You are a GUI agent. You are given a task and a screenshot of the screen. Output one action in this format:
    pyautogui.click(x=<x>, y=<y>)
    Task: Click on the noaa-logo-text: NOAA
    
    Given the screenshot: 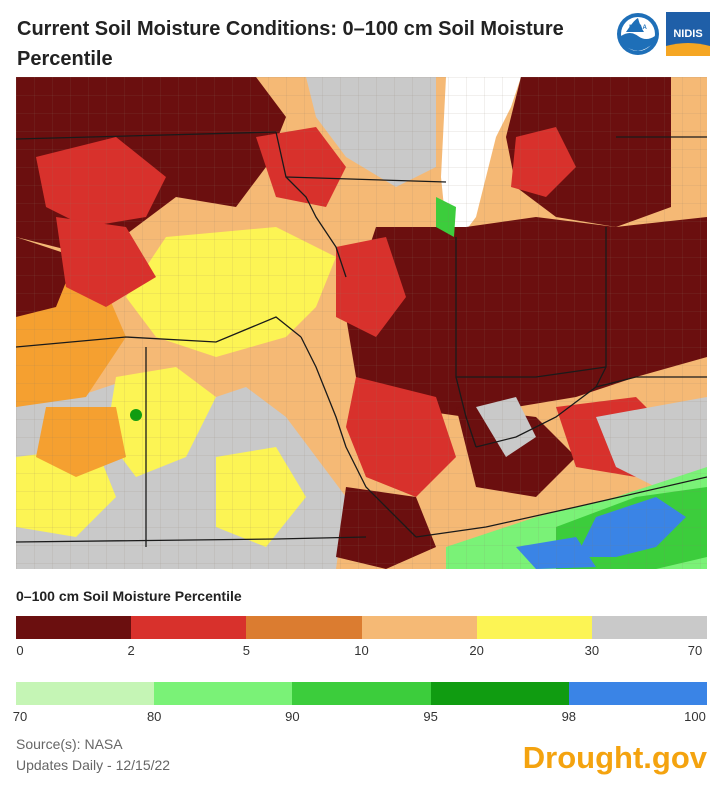 What is the action you would take?
    pyautogui.click(x=638, y=28)
    